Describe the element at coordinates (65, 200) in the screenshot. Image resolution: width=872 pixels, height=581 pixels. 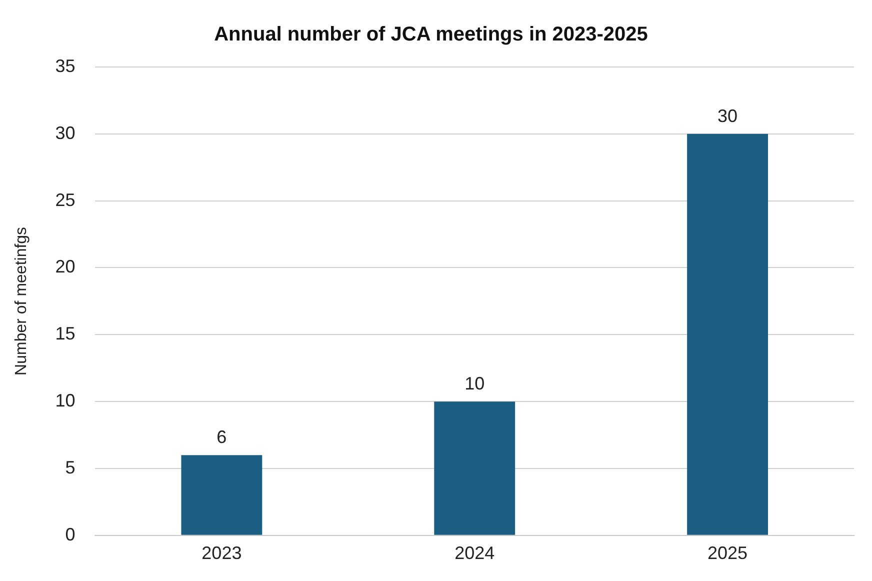
I see `y-tick-label: 25` at that location.